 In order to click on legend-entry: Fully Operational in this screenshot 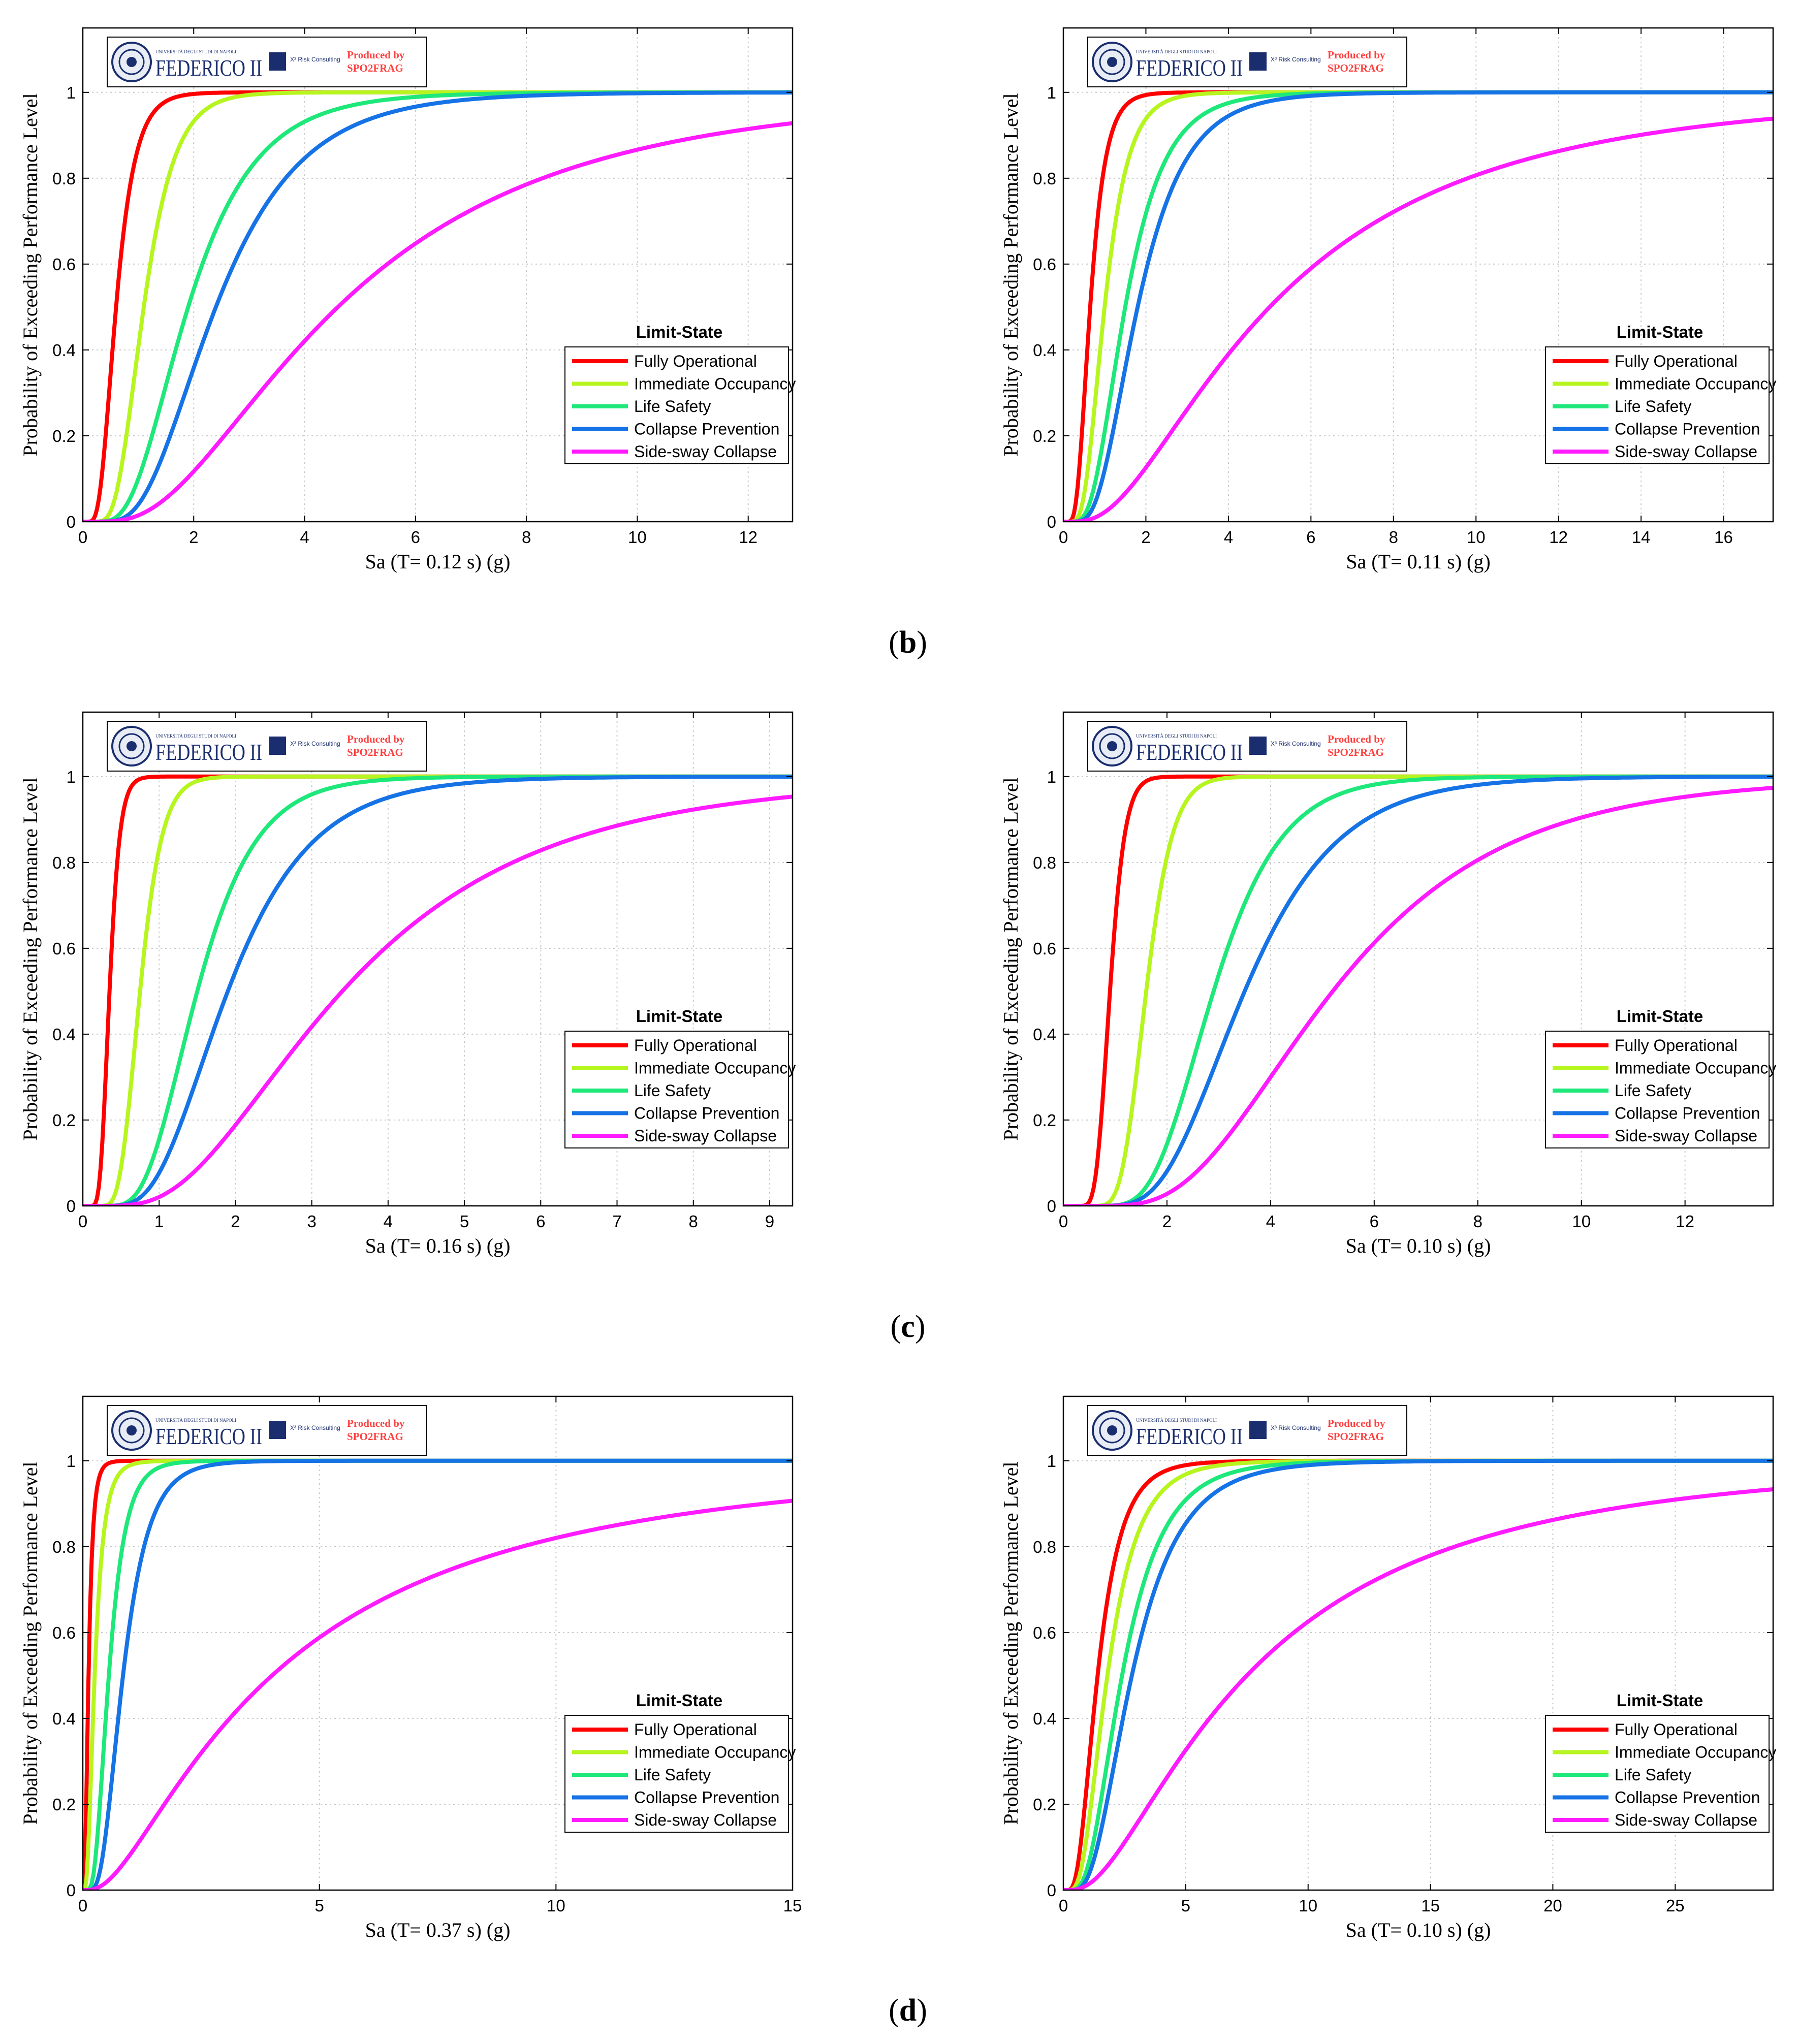, I will do `click(1676, 361)`.